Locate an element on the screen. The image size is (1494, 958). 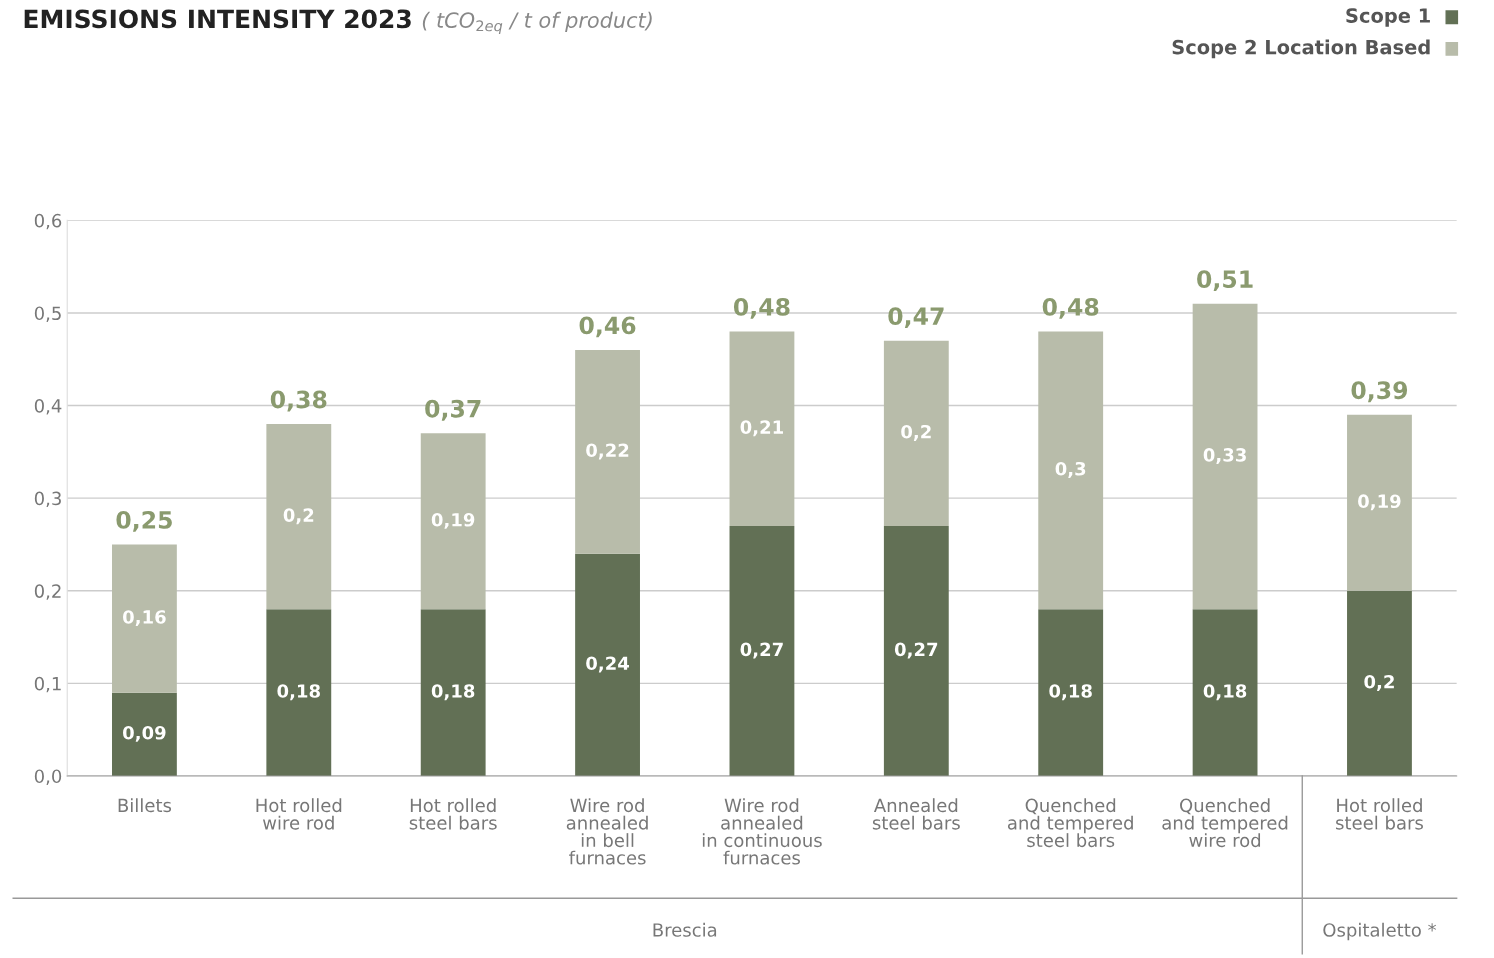
text: Brescia is located at coordinates (685, 929).